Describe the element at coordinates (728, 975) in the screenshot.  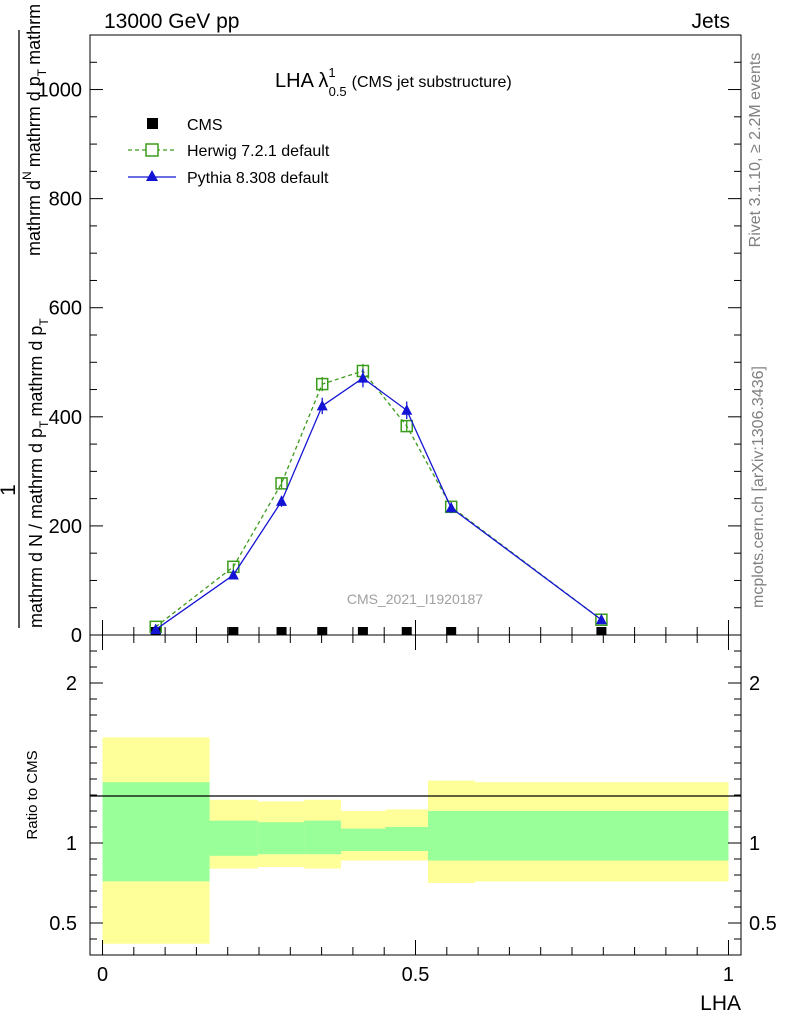
I see `x-tick-label: 1` at that location.